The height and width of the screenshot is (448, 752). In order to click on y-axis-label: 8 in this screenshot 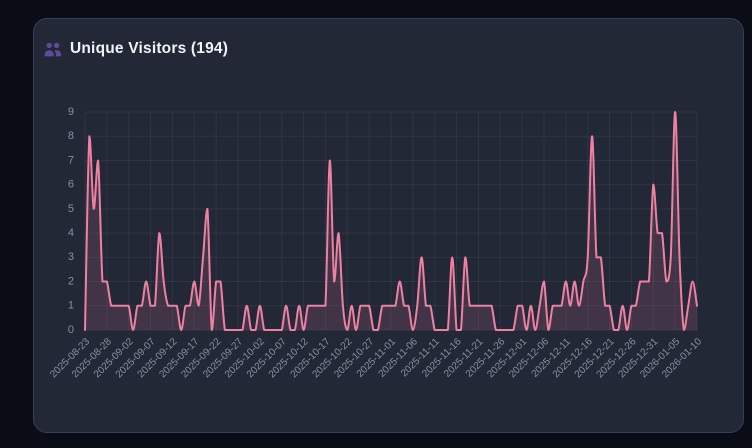, I will do `click(71, 136)`.